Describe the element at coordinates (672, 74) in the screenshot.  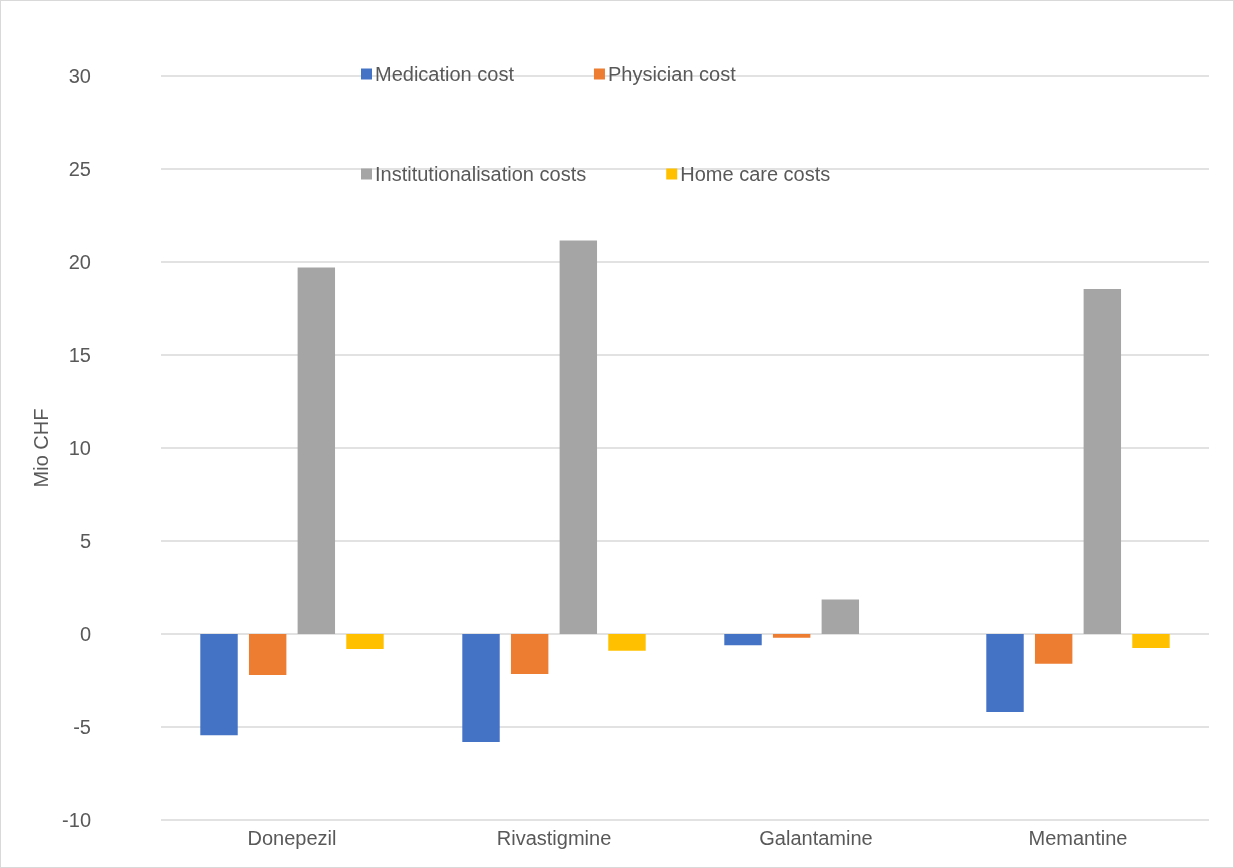
I see `legend-label: Physician cost` at that location.